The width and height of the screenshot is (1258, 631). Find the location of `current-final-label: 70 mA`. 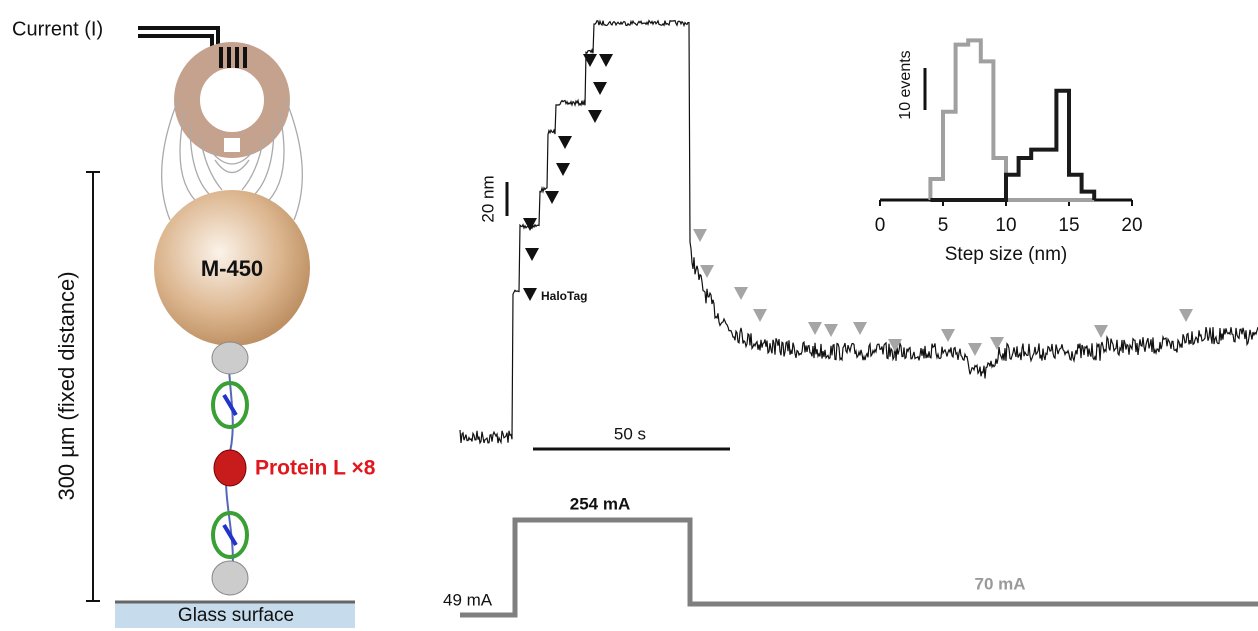

current-final-label: 70 mA is located at coordinates (999, 583).